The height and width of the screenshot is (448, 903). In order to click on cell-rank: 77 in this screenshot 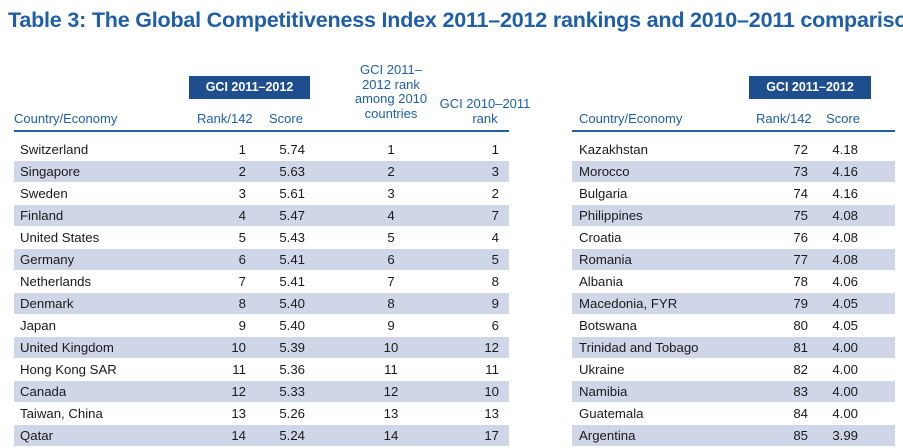, I will do `click(800, 259)`.